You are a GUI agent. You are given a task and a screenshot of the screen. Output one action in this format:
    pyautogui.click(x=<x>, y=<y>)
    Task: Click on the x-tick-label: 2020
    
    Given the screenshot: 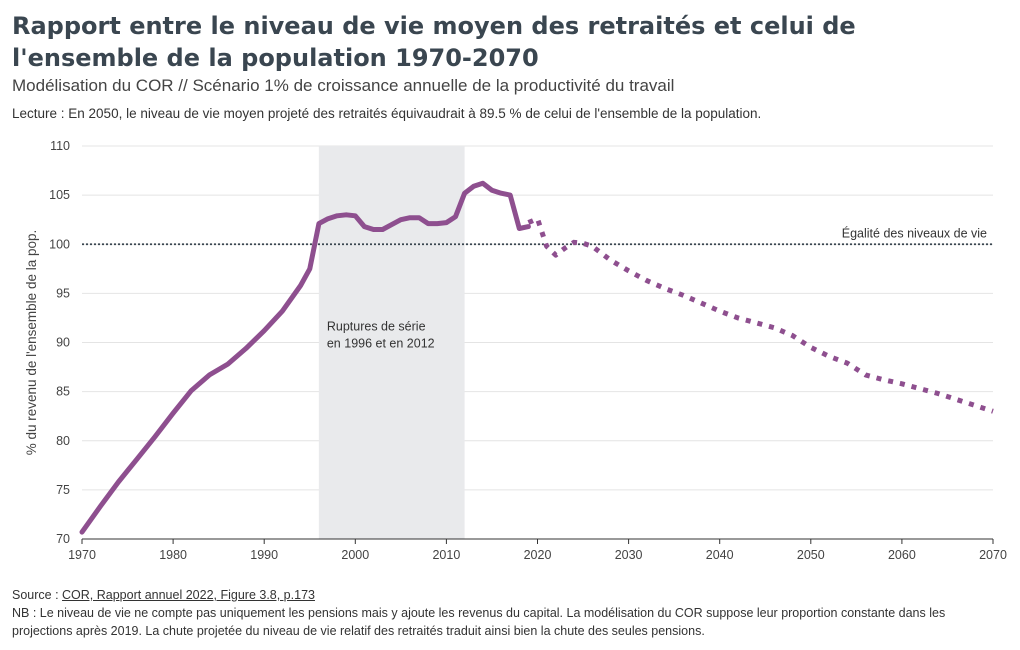 What is the action you would take?
    pyautogui.click(x=538, y=555)
    